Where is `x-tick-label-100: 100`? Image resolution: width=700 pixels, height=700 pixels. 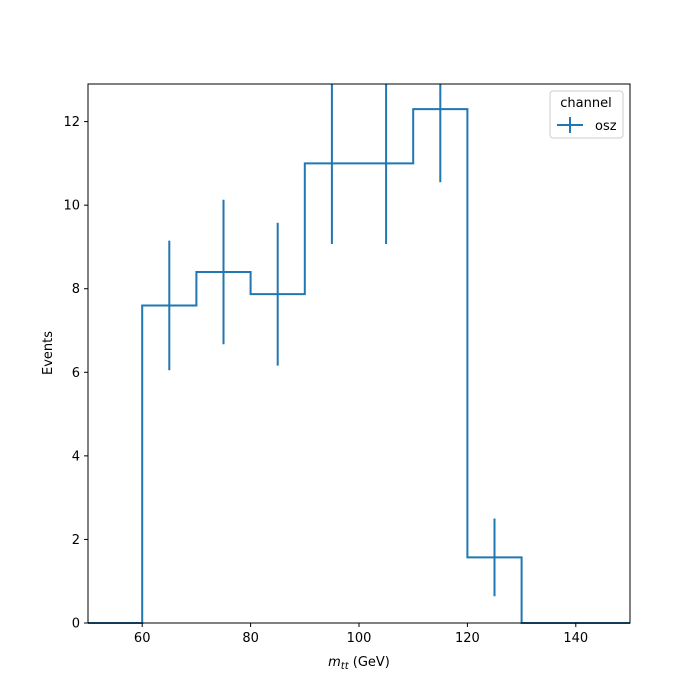 x-tick-label-100: 100 is located at coordinates (359, 638).